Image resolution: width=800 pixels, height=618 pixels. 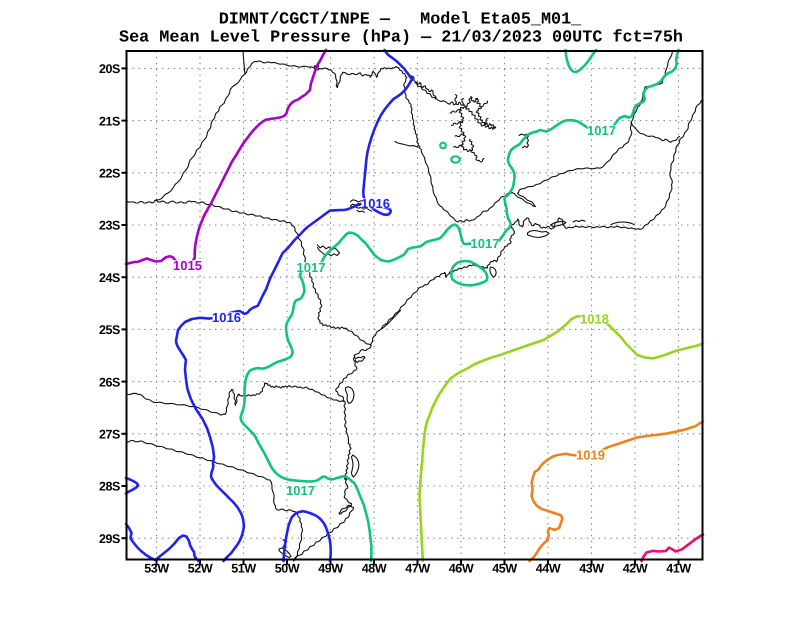 I want to click on svg-text:DIMNT/CGCT/INPE — Model Eta0: DIMNT/CGCT/INPE — Model Eta05_M01_, so click(x=400, y=20).